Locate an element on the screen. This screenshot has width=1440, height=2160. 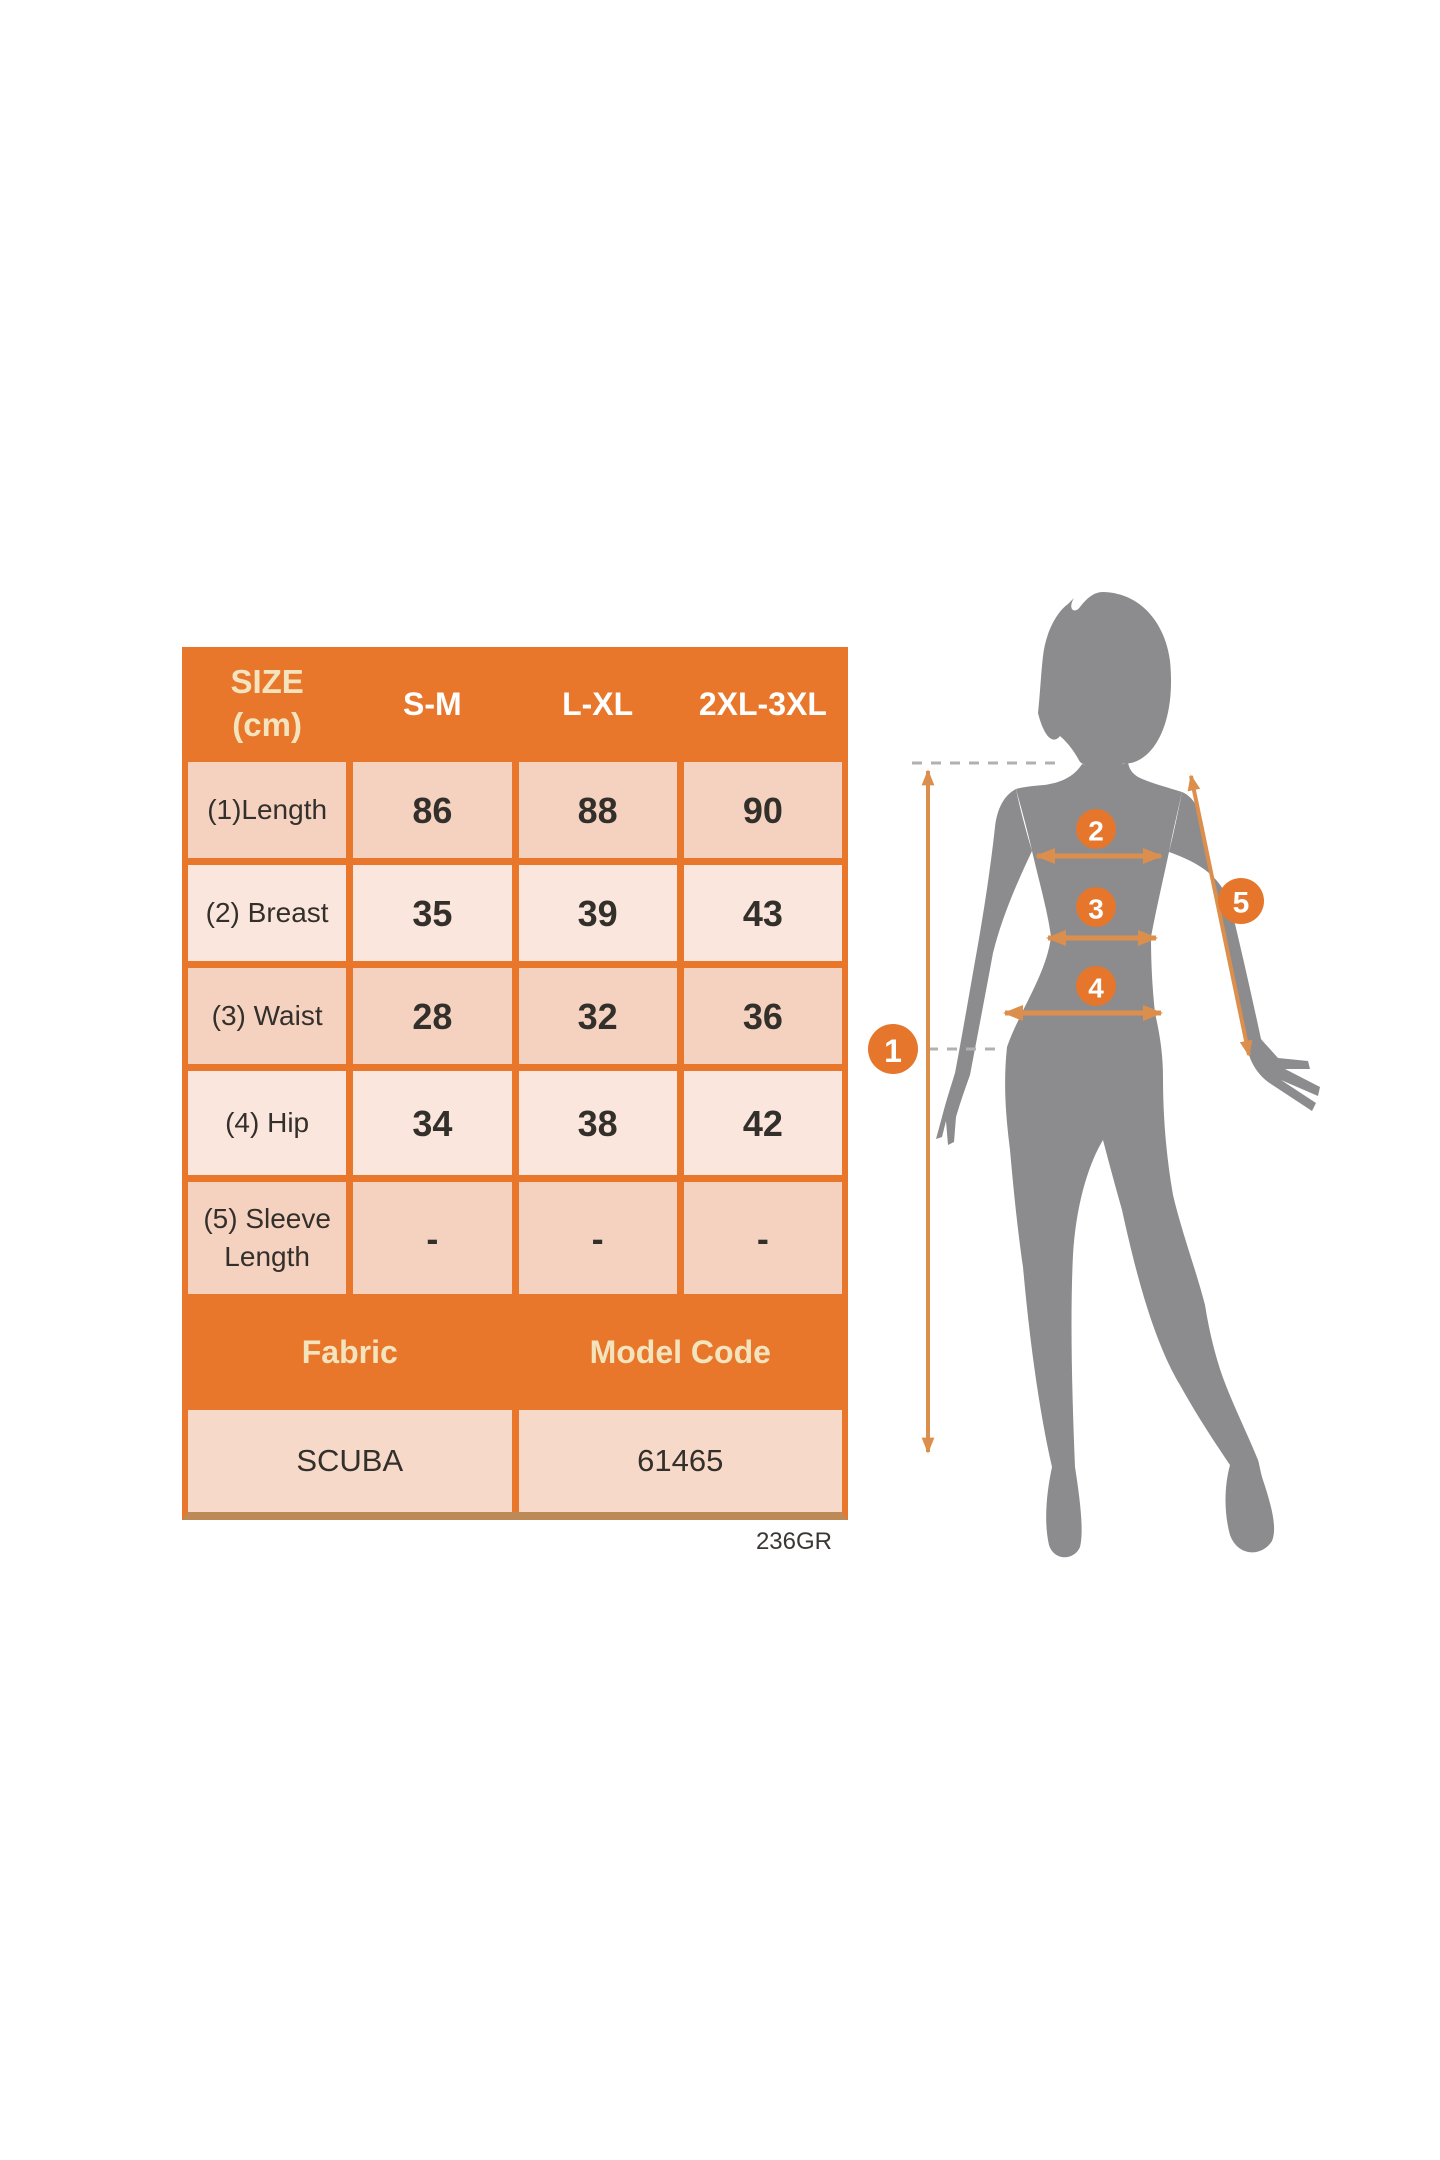
silhouette-head is located at coordinates (1105, 680).